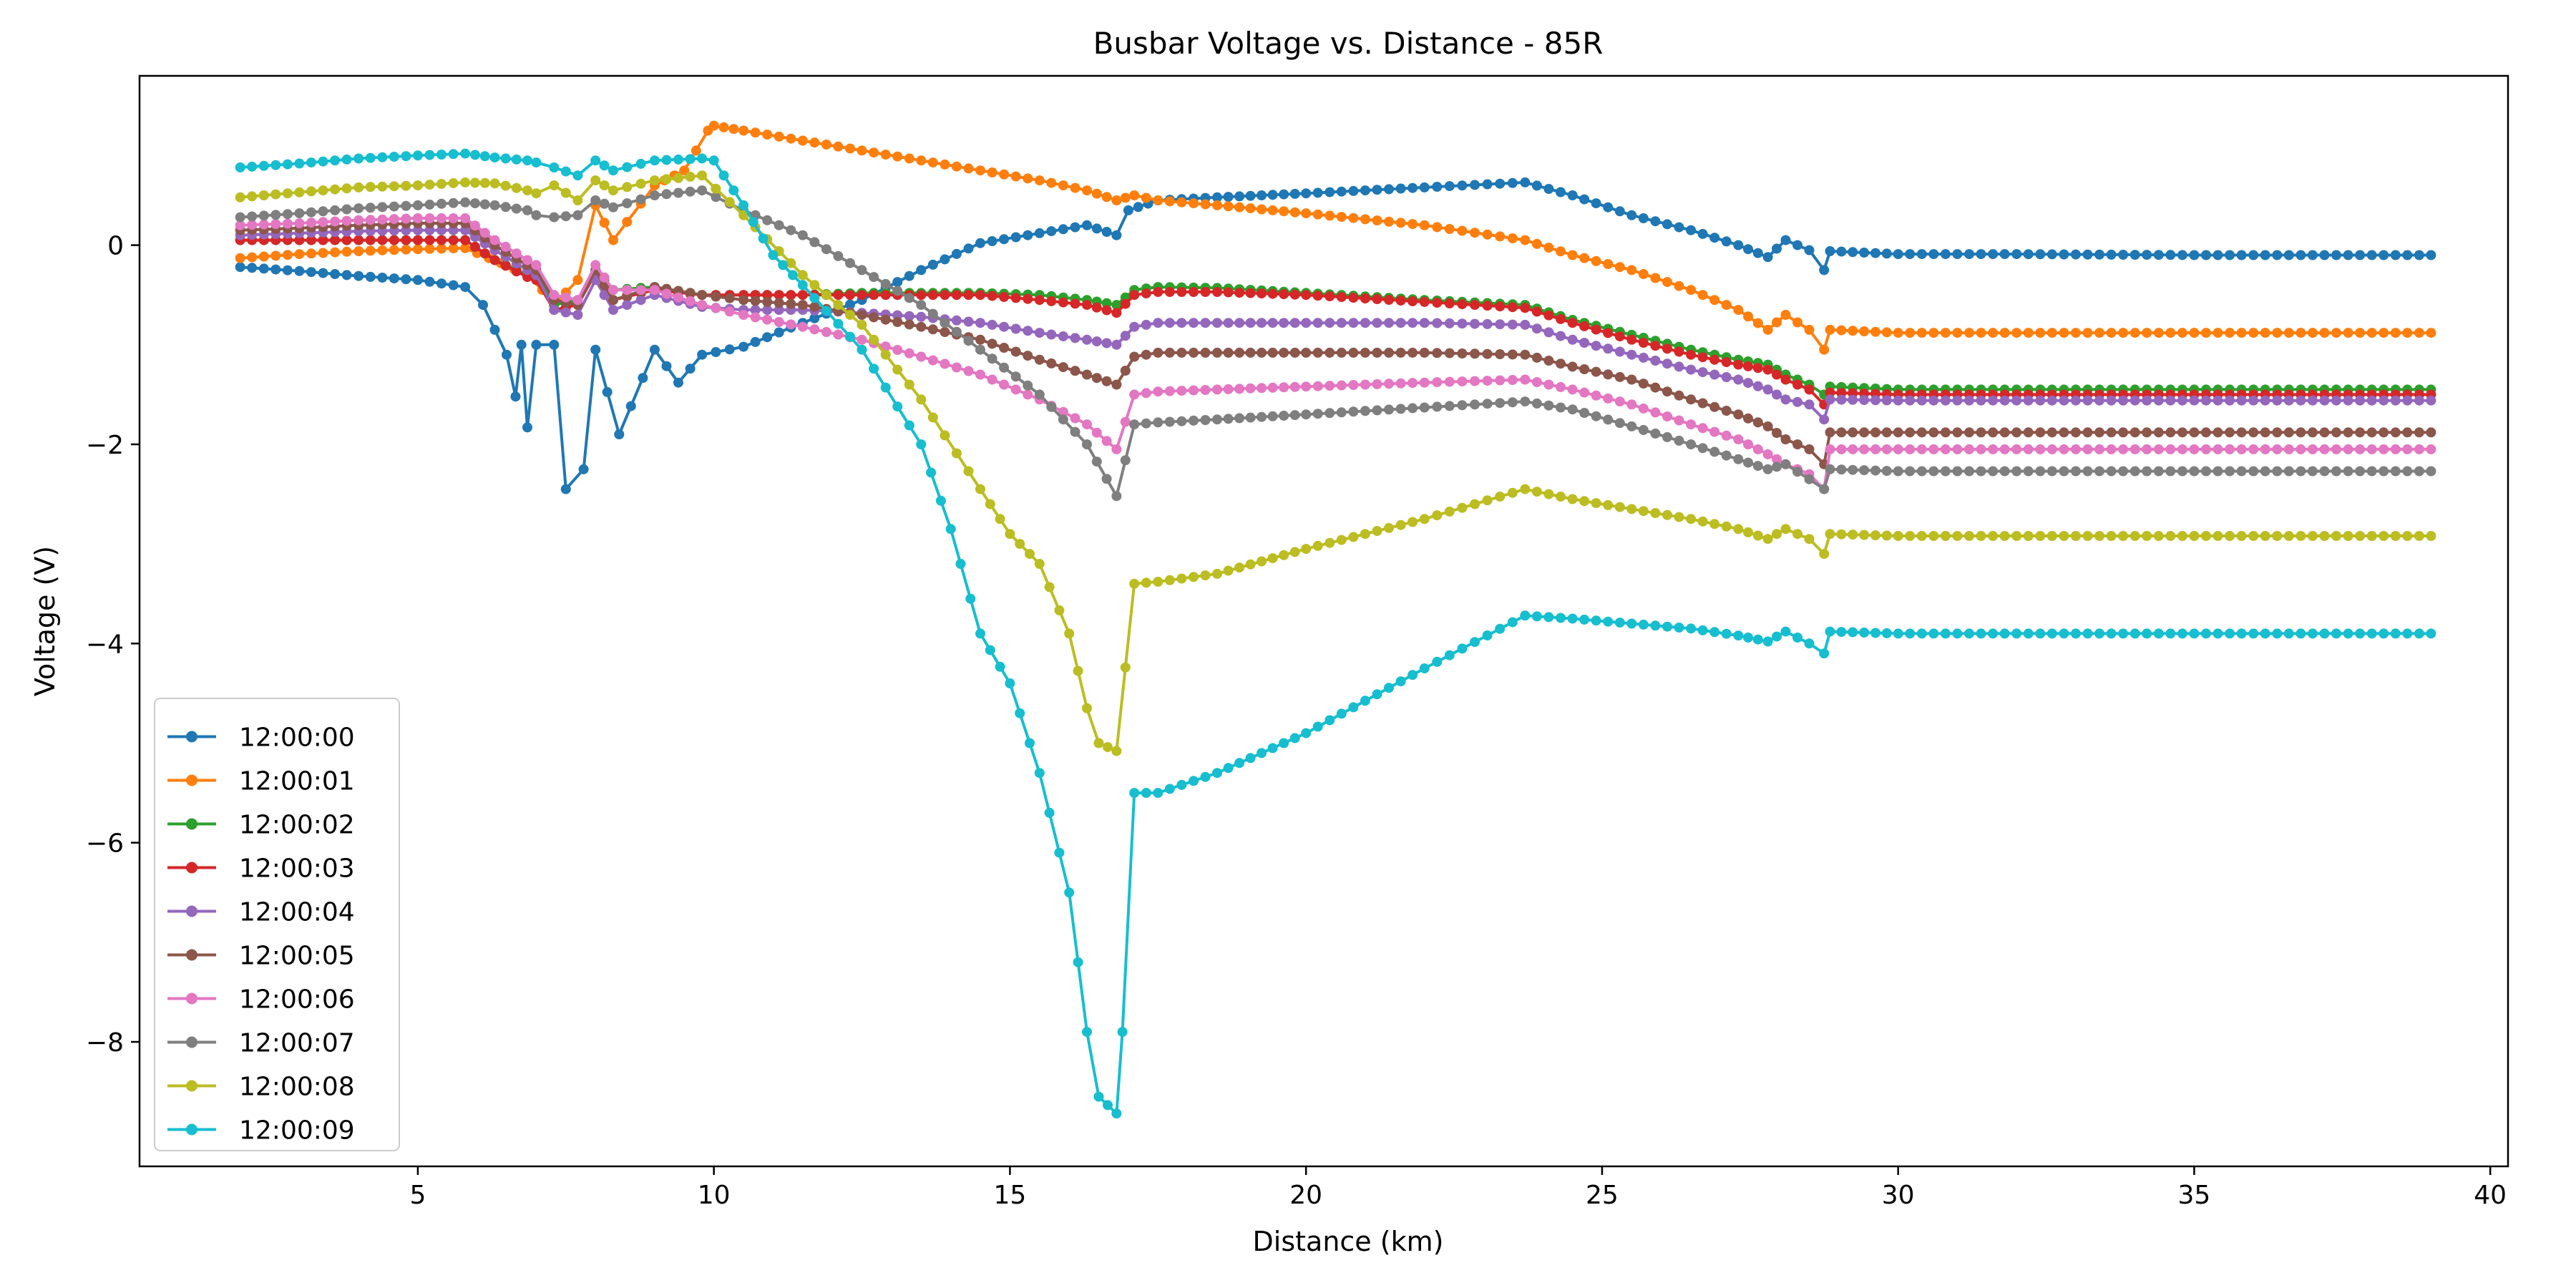 The height and width of the screenshot is (1288, 2576). Describe the element at coordinates (297, 1087) in the screenshot. I see `legend-label: 12:00:08` at that location.